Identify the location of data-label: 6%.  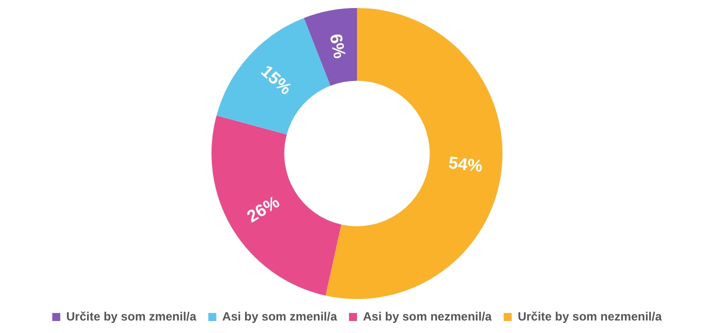
(338, 46).